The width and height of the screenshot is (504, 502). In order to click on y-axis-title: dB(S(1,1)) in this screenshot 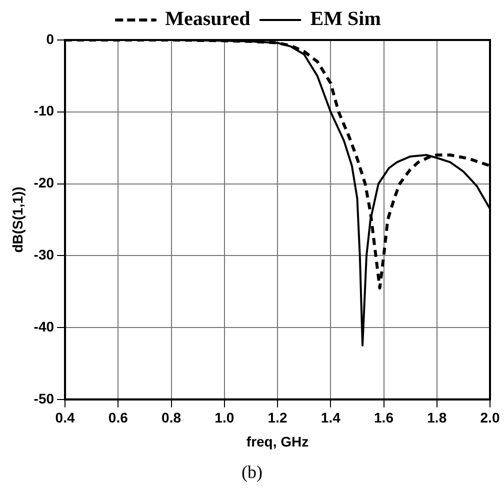, I will do `click(17, 219)`.